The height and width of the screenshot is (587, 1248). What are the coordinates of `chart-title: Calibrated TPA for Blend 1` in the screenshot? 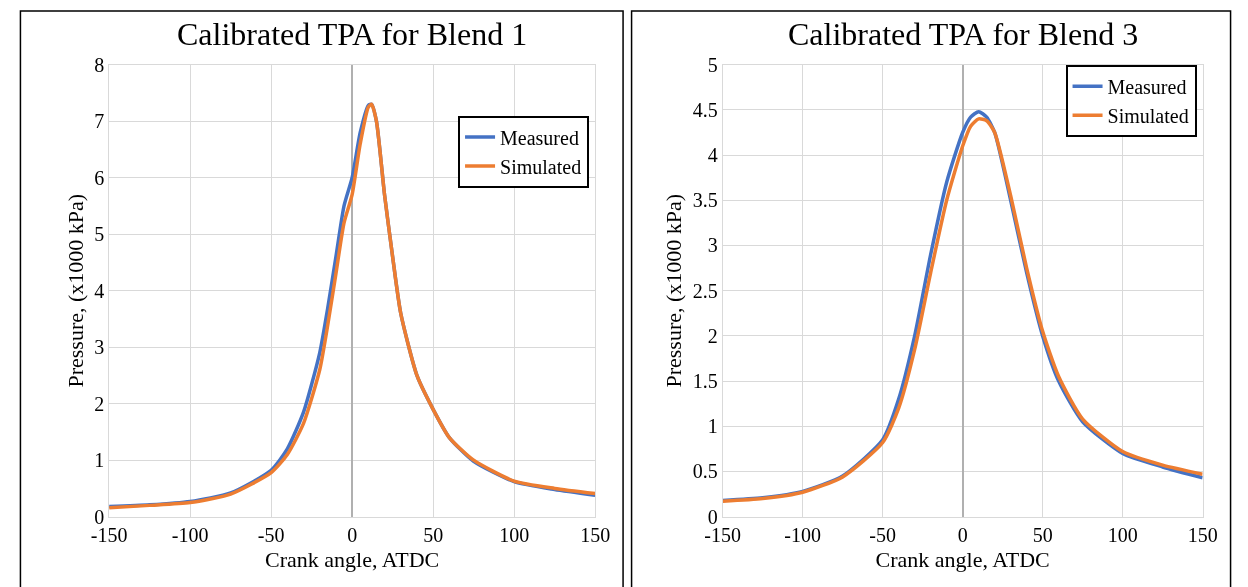 It's located at (352, 34).